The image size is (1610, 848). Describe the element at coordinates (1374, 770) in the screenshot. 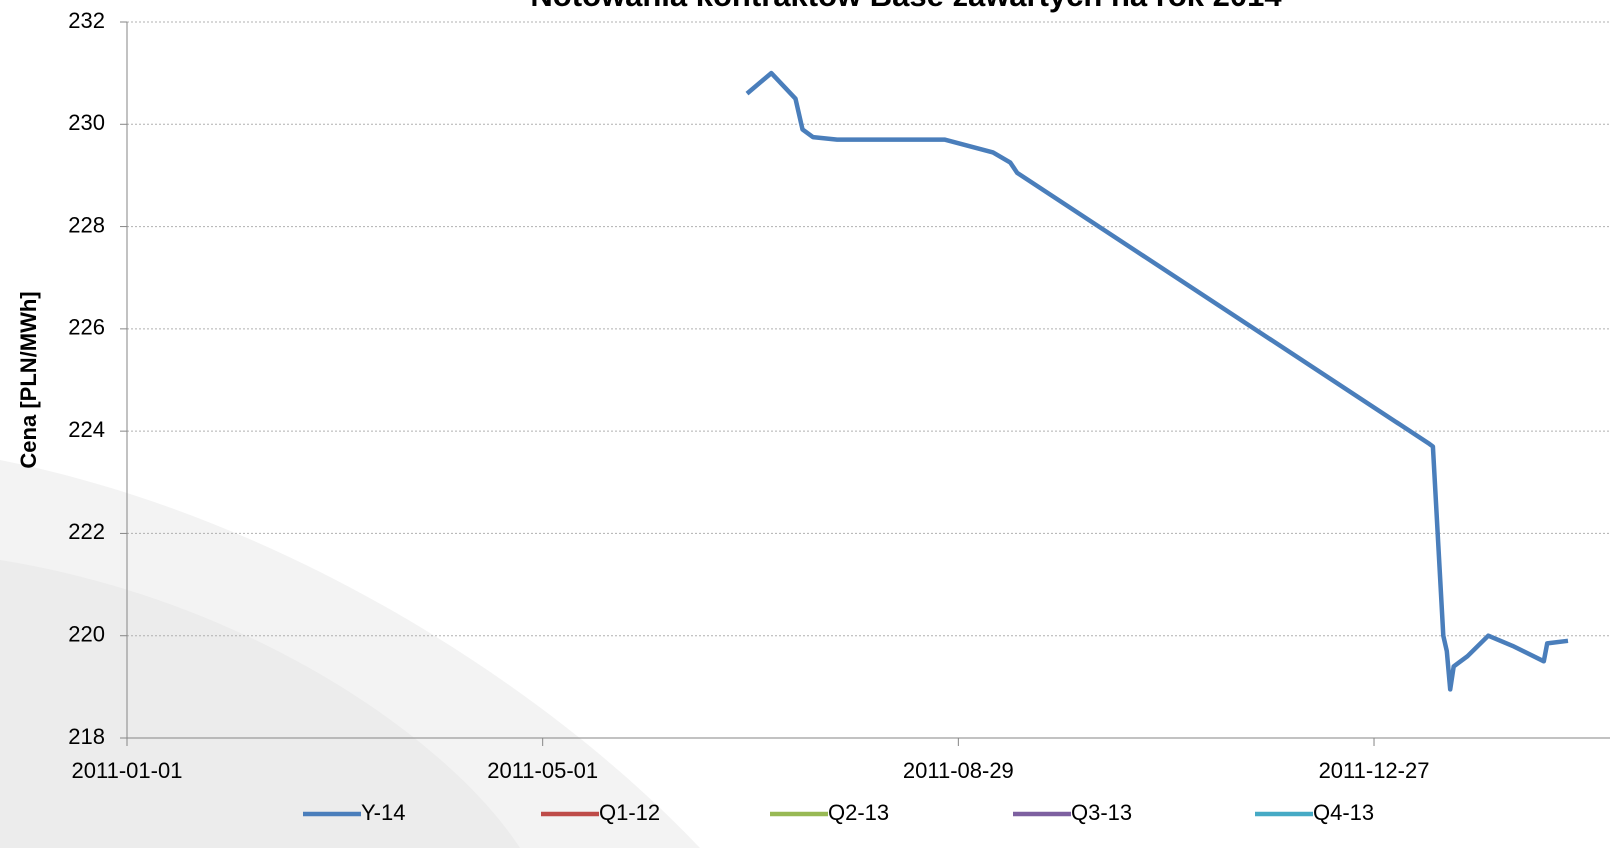

I see `x-tick-label: 2011-12-27` at that location.